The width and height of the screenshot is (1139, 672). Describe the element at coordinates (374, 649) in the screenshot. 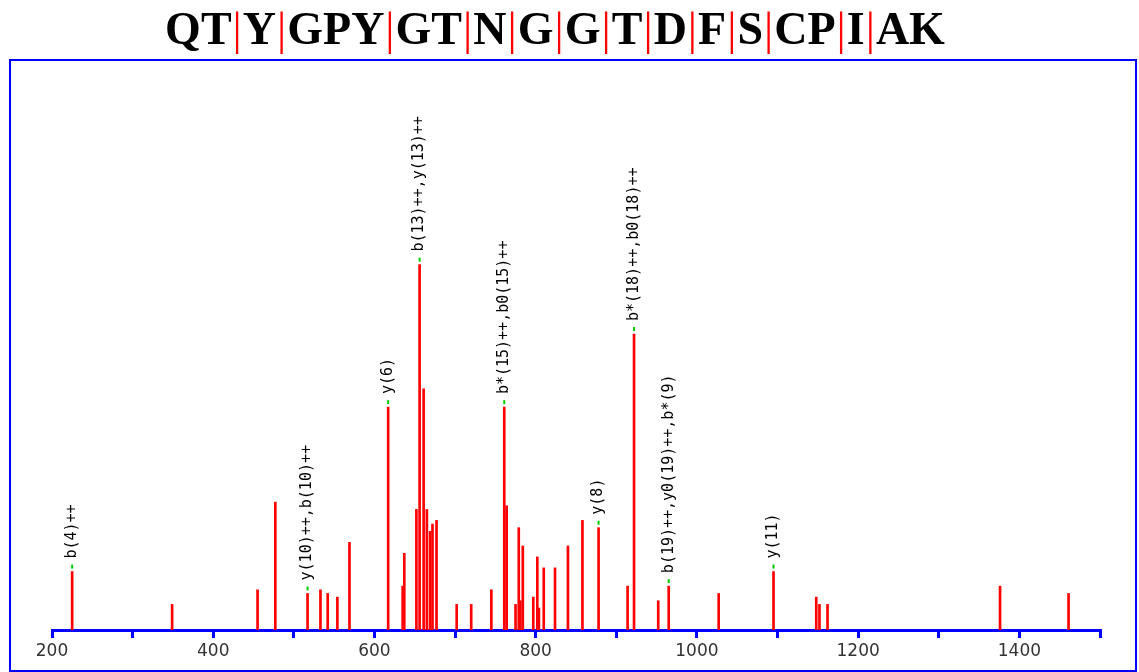

I see `x-tick-label: 600` at that location.